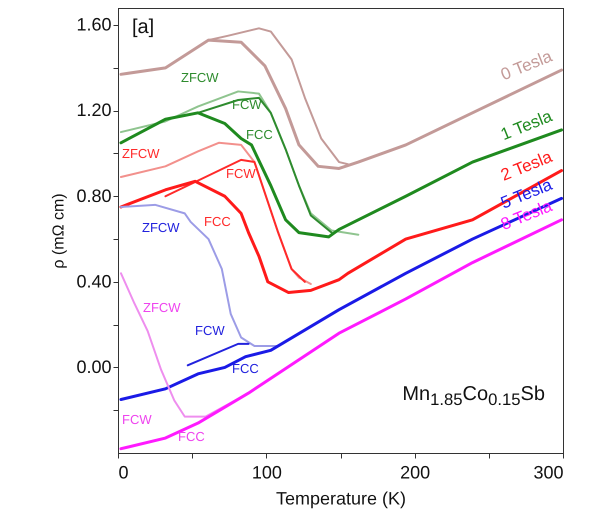  Describe the element at coordinates (94, 281) in the screenshot. I see `y-tick-label: 0.40` at that location.